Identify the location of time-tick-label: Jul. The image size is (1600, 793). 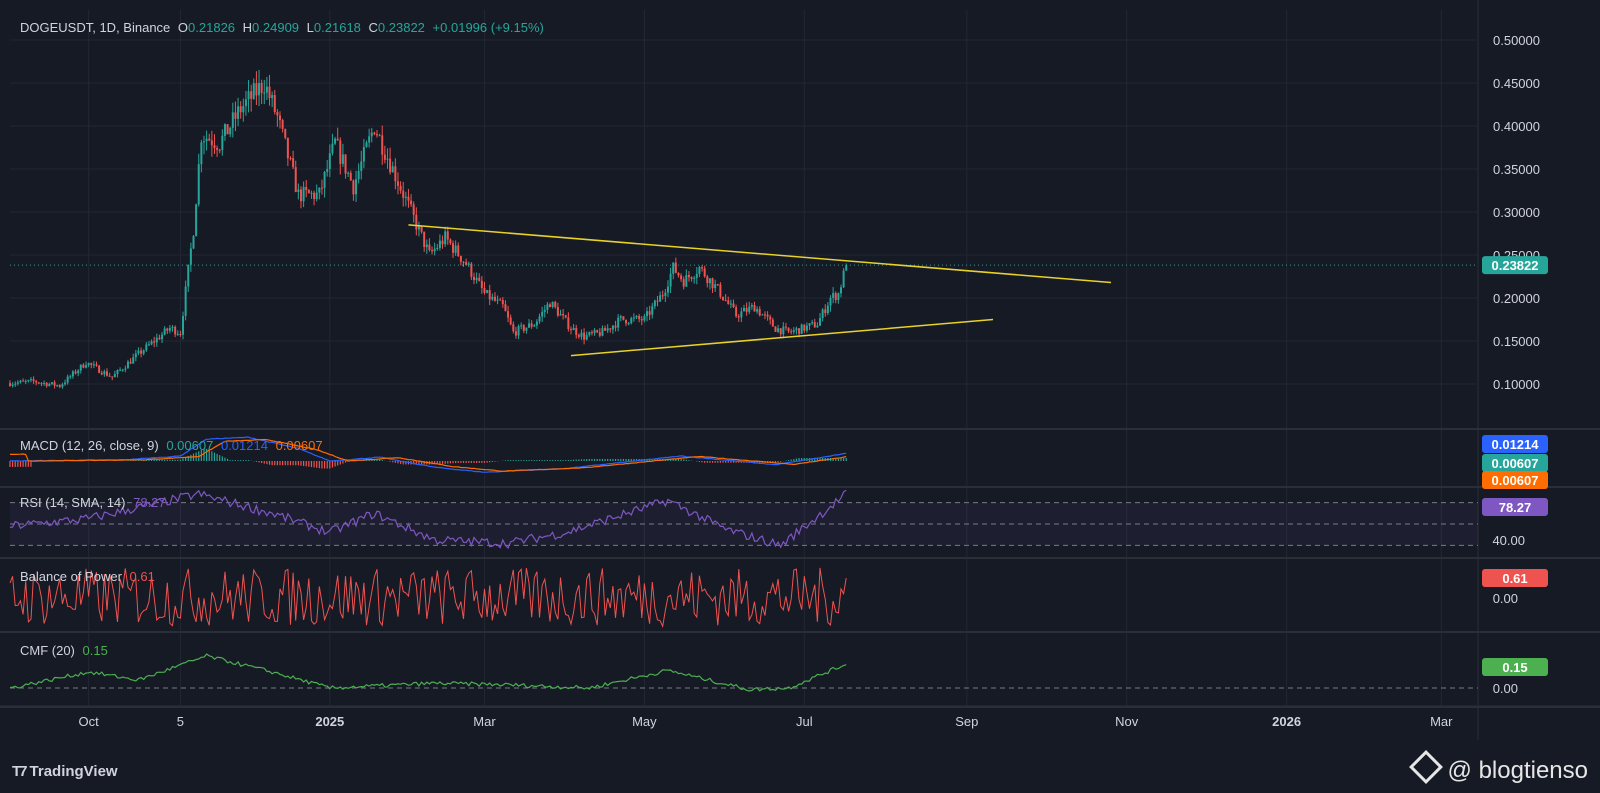
(804, 721).